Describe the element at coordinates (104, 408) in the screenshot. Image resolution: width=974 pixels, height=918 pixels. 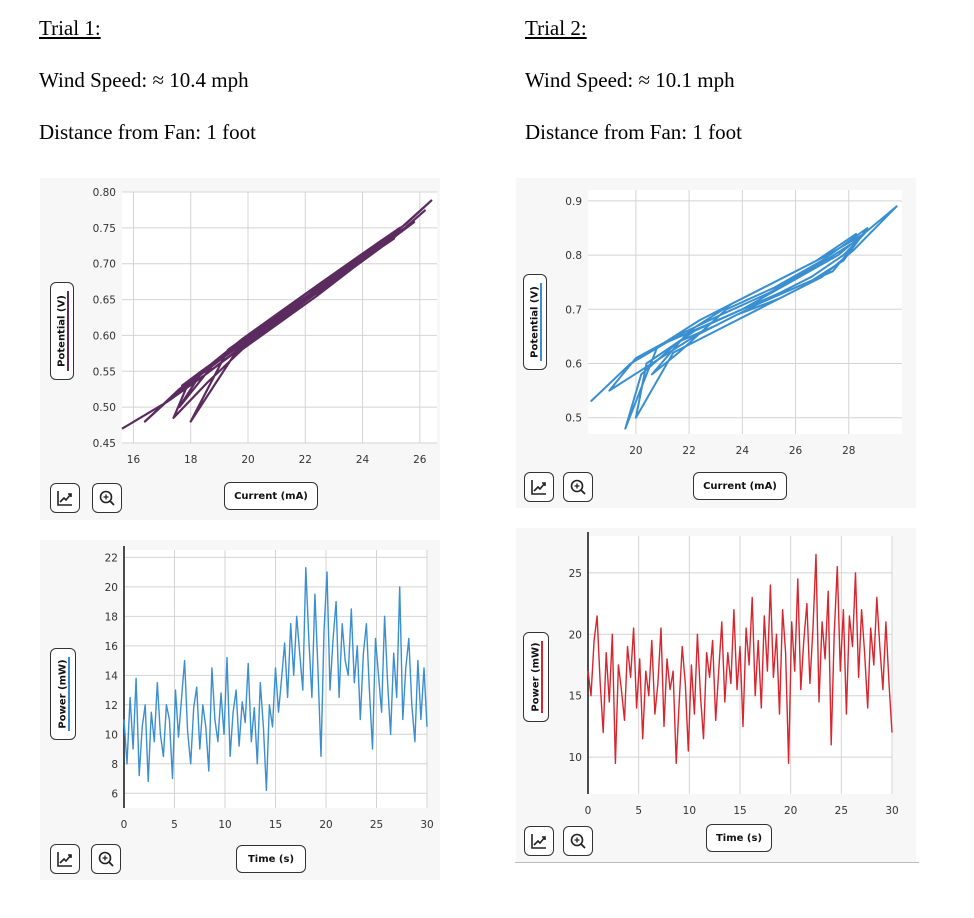
I see `y-tick-label: 0.50` at that location.